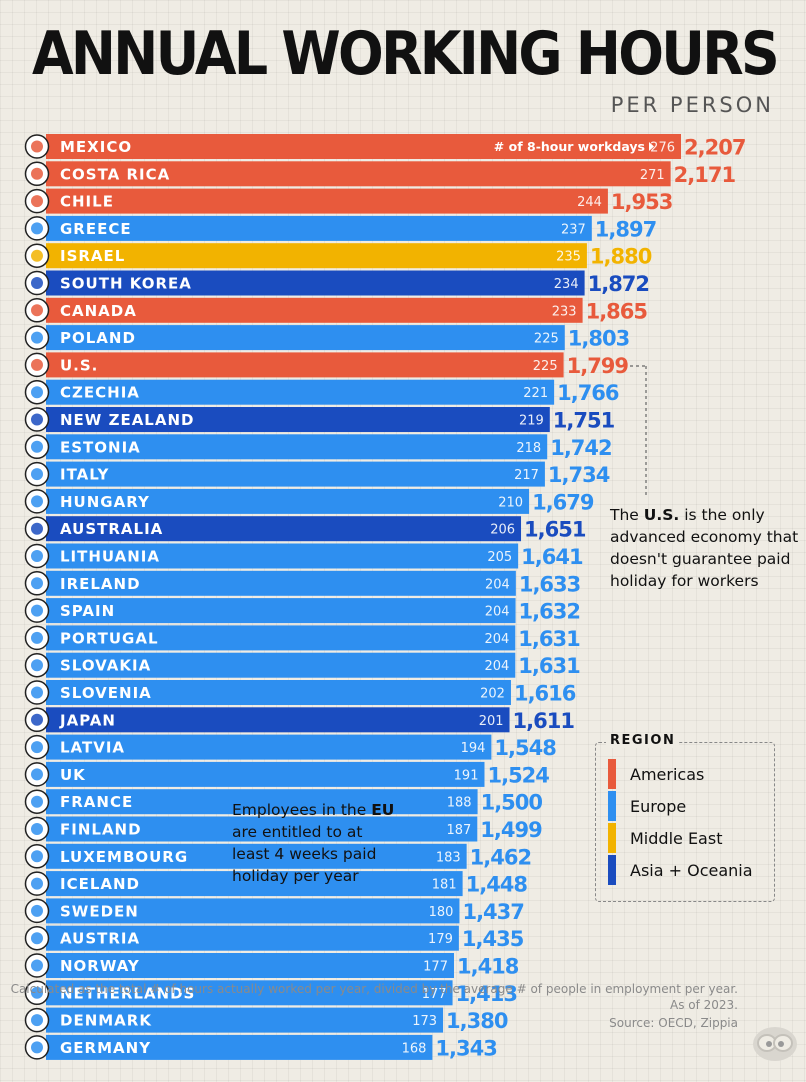 The width and height of the screenshot is (806, 1082). I want to click on us-annotation-bold: U.S., so click(661, 515).